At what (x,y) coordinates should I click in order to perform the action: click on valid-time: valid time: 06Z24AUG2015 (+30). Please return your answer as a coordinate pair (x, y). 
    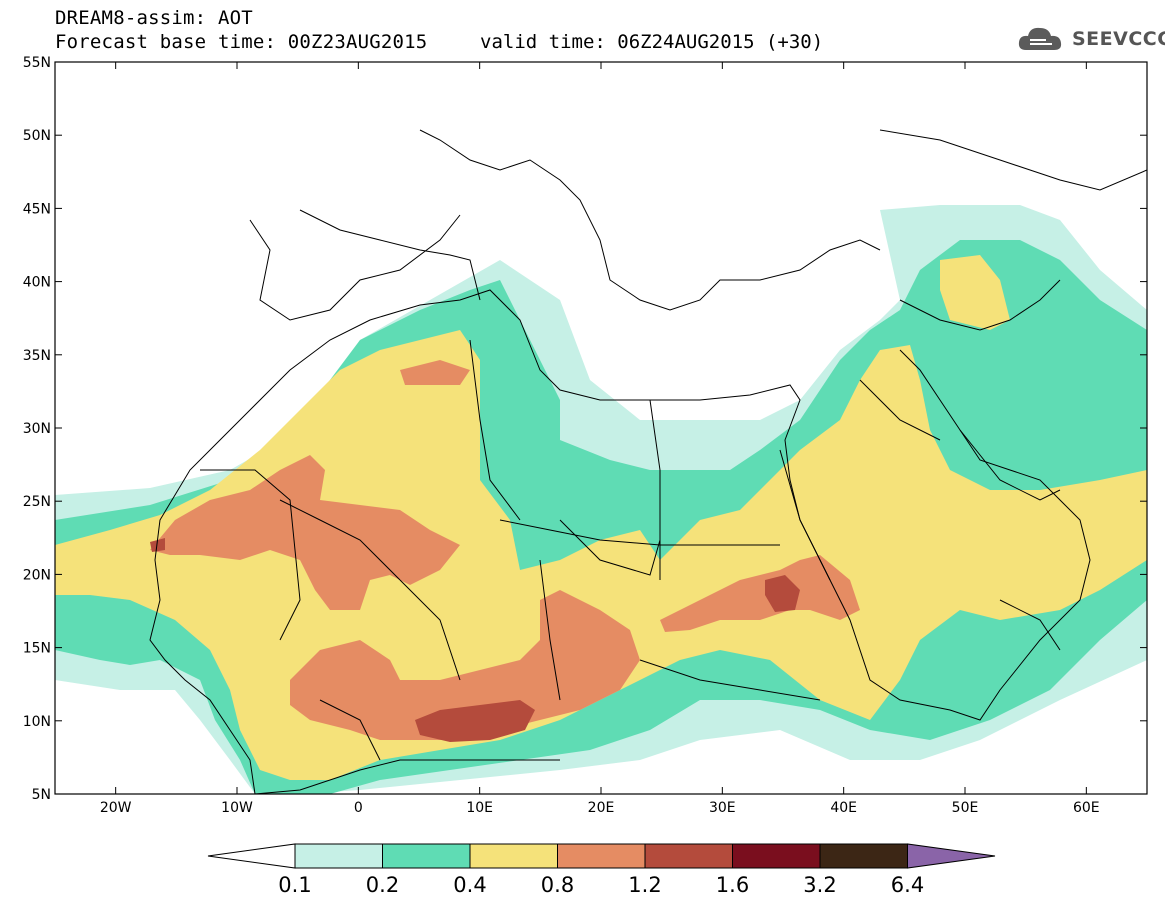
    Looking at the image, I should click on (652, 42).